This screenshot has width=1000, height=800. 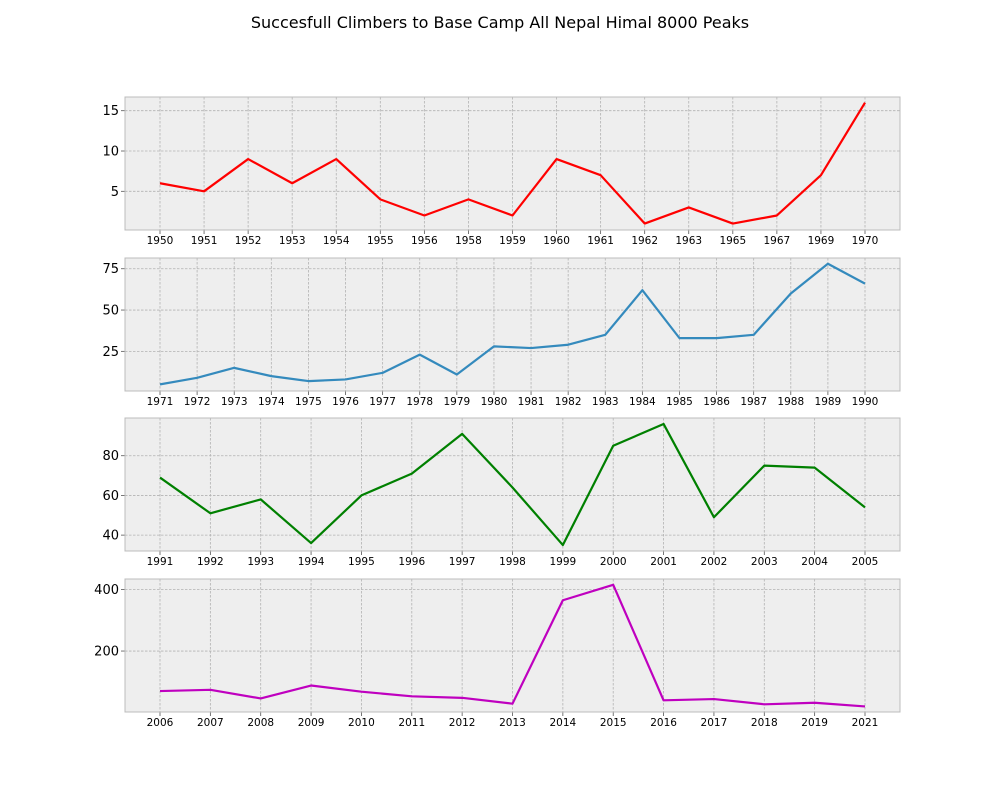 I want to click on x-tick-label: 1999, so click(x=562, y=562).